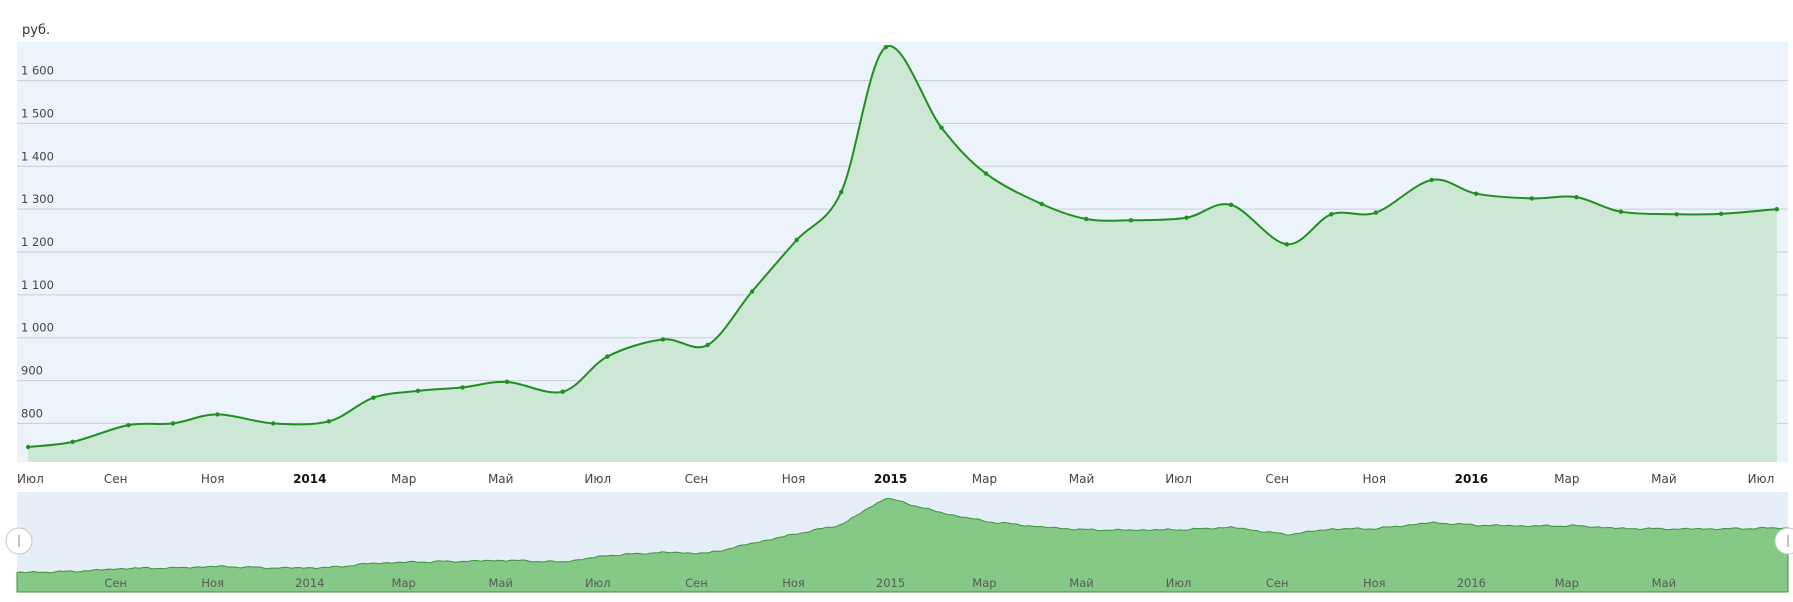  Describe the element at coordinates (890, 479) in the screenshot. I see `x-tick-label: 2015` at that location.